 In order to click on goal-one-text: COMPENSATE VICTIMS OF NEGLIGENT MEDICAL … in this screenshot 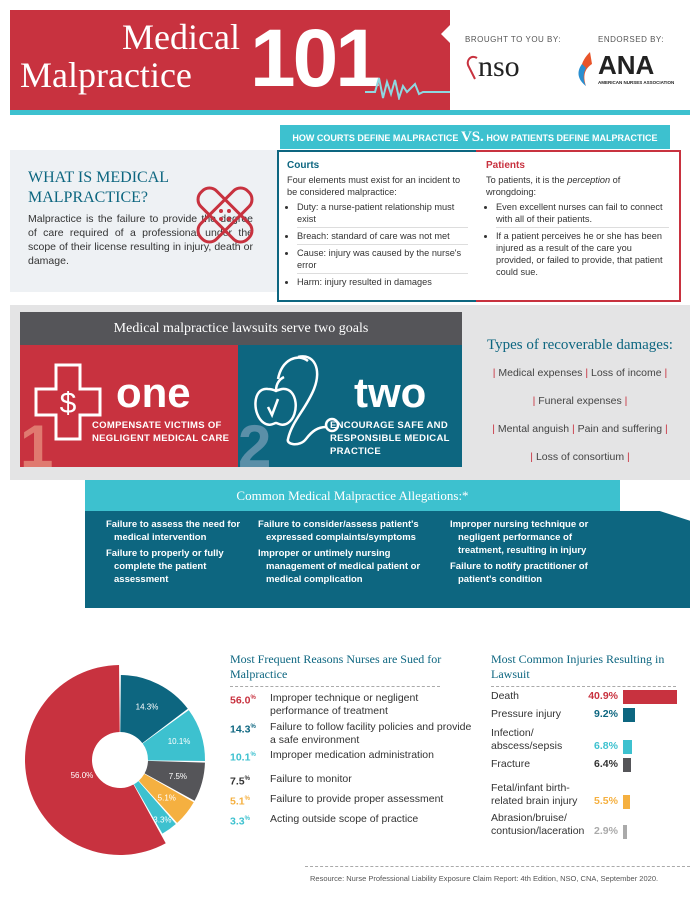, I will do `click(161, 432)`.